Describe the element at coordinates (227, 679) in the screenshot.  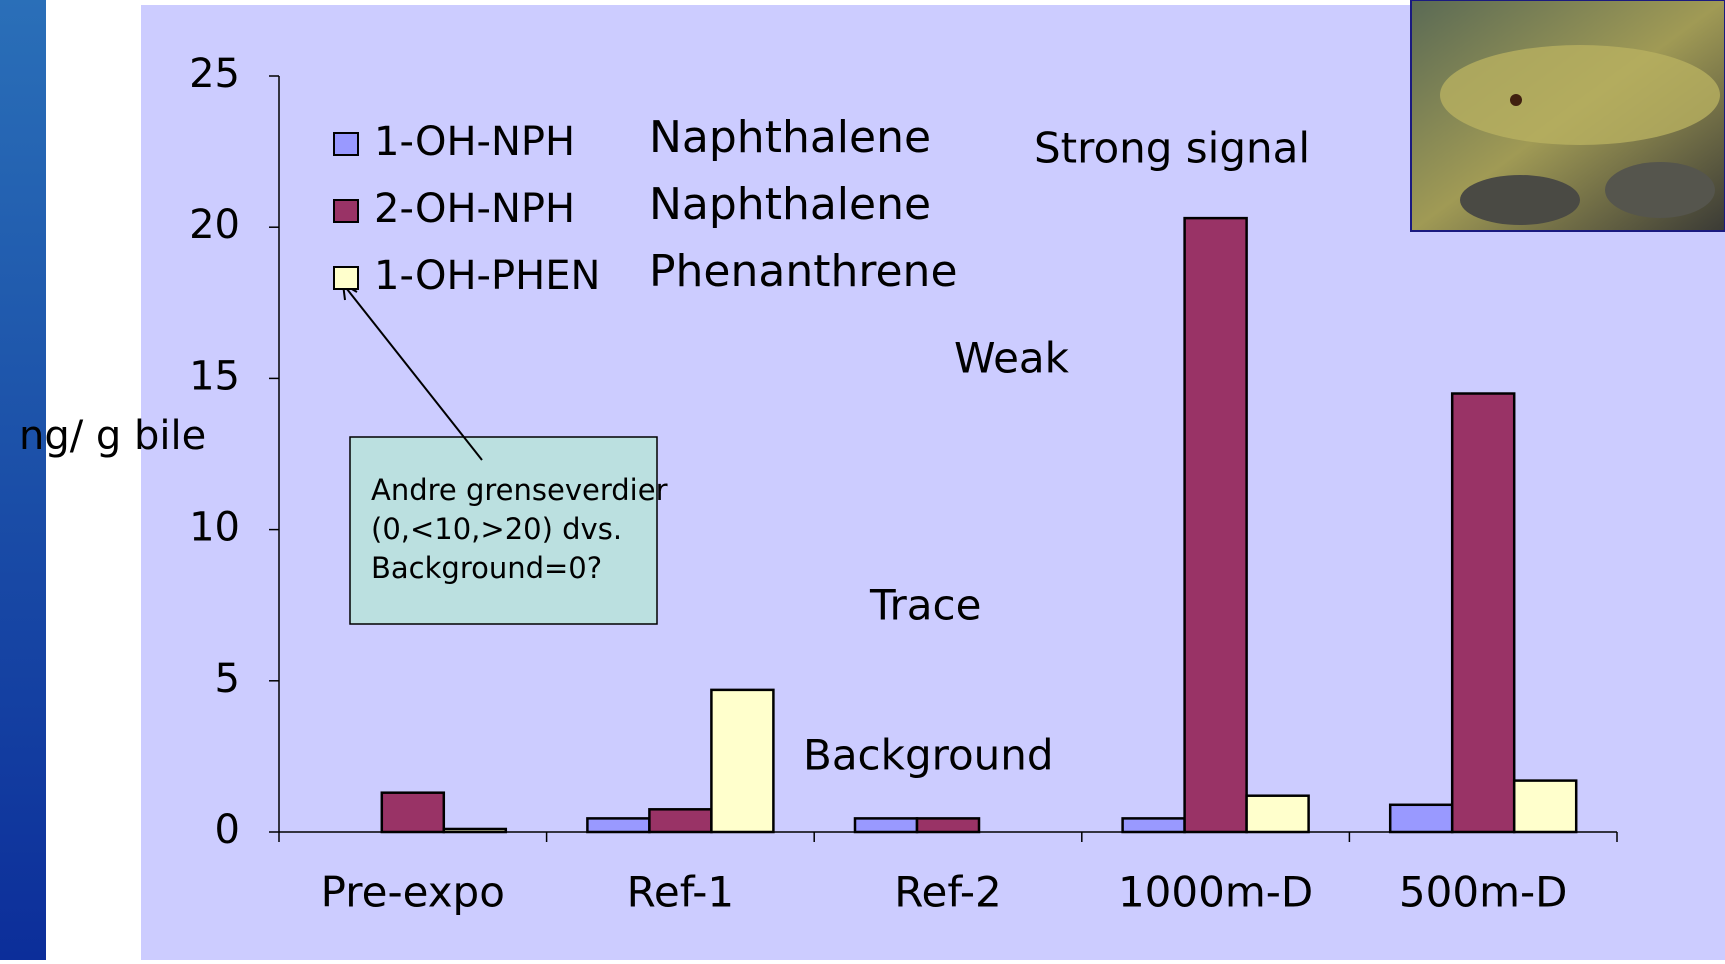
I see `y-tick-label: 5` at that location.